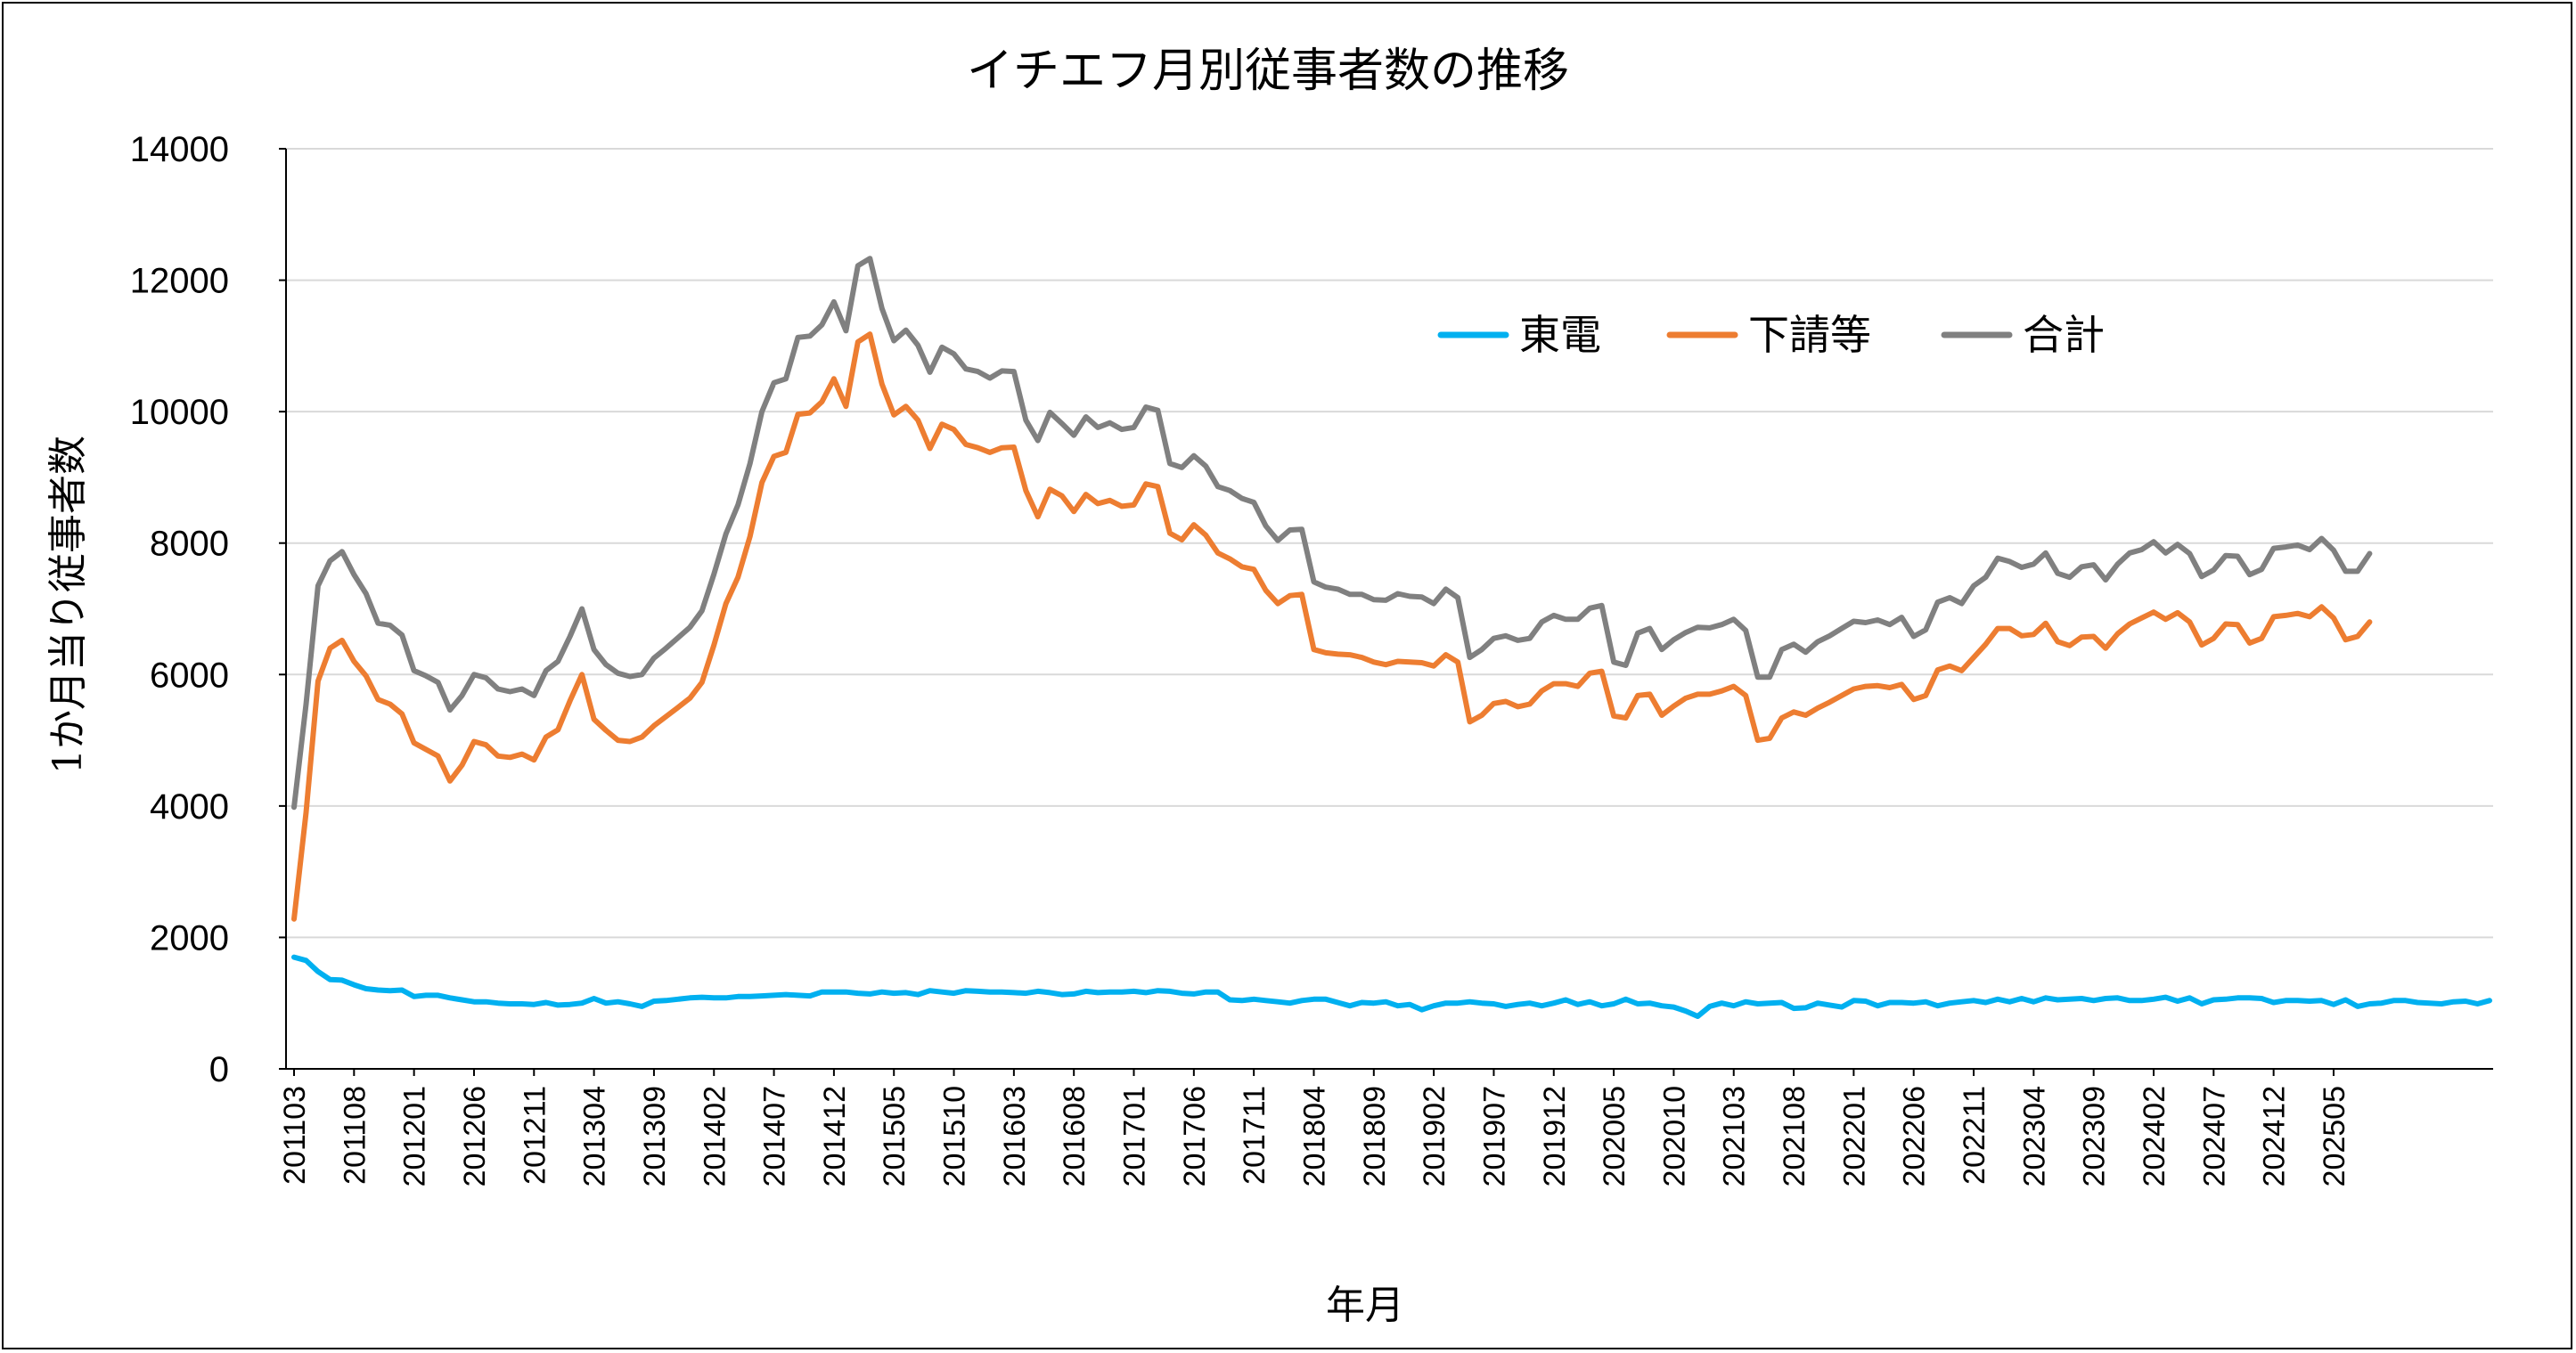  I want to click on x-tick-label: 201902, so click(1435, 1136).